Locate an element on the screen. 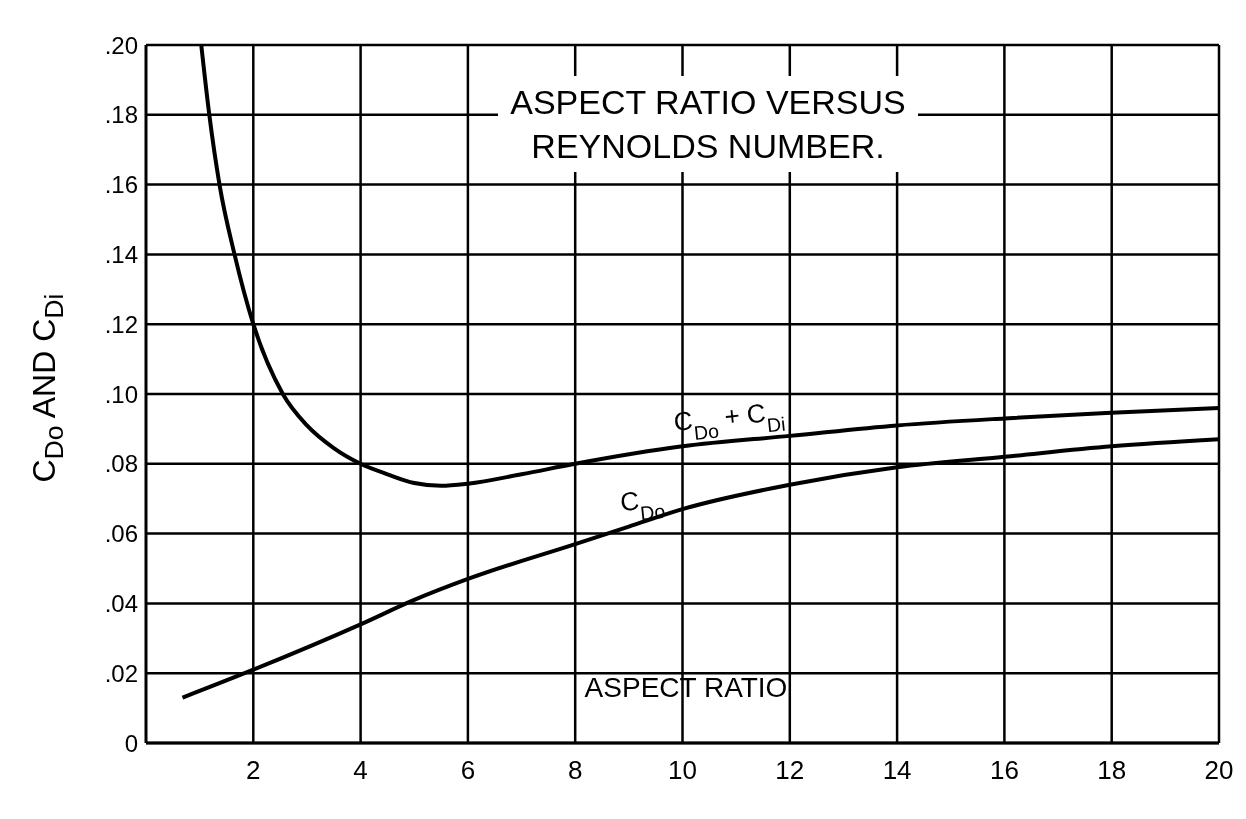 The width and height of the screenshot is (1246, 819). x-tick-label: 10 is located at coordinates (682, 770).